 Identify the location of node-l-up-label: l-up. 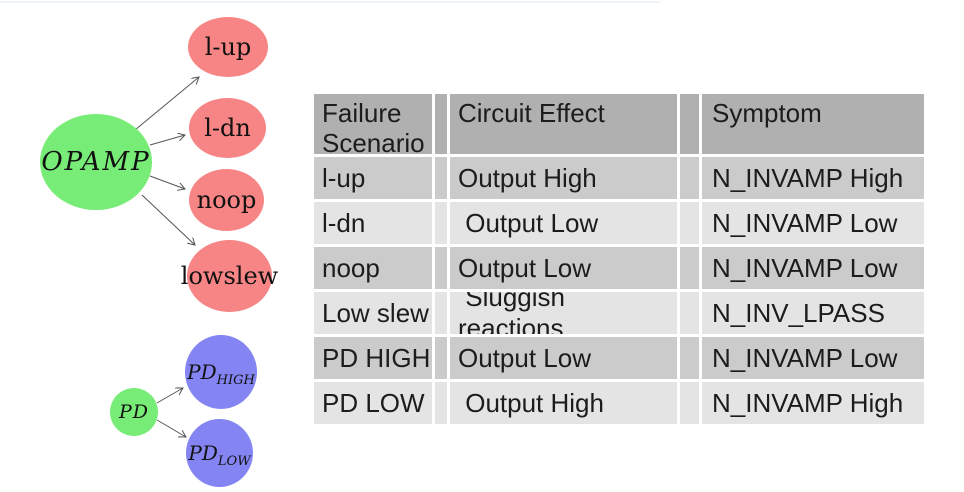
(228, 47).